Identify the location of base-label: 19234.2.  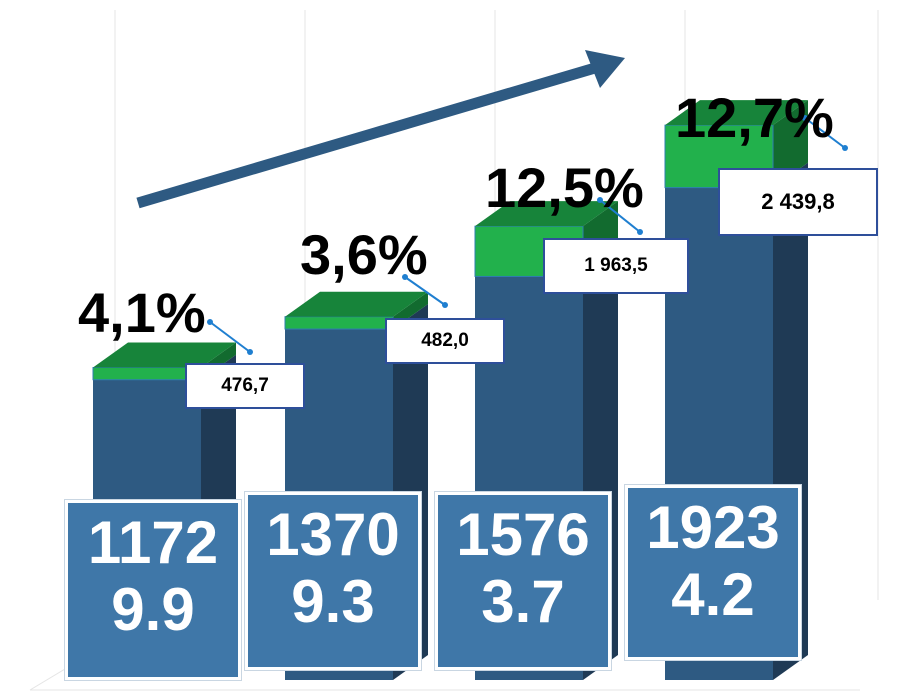
(713, 572).